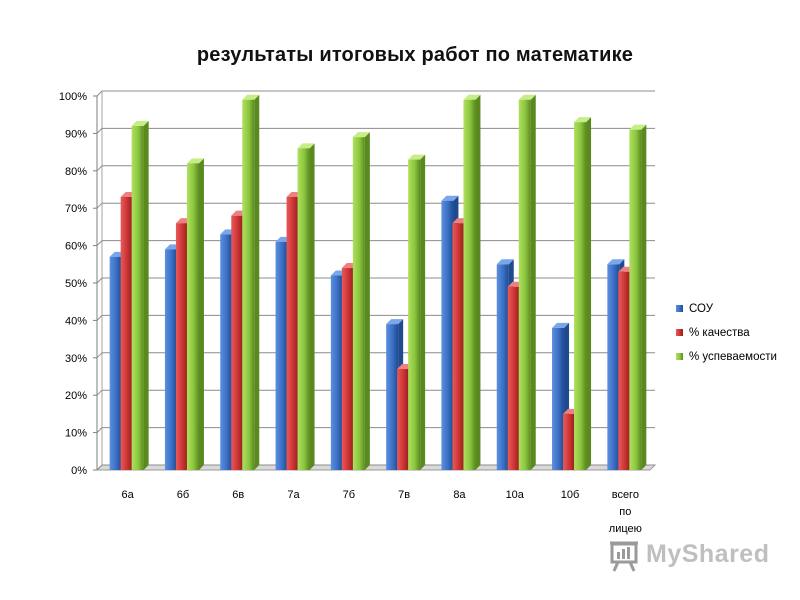 This screenshot has width=800, height=600. What do you see at coordinates (719, 333) in the screenshot?
I see `legend-label: % качества` at bounding box center [719, 333].